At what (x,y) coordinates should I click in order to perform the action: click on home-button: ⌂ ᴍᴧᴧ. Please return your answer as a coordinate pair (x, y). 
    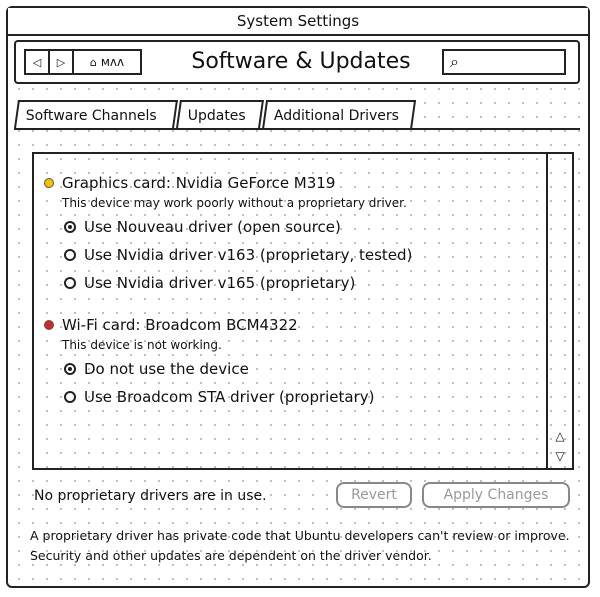
    Looking at the image, I should click on (107, 62).